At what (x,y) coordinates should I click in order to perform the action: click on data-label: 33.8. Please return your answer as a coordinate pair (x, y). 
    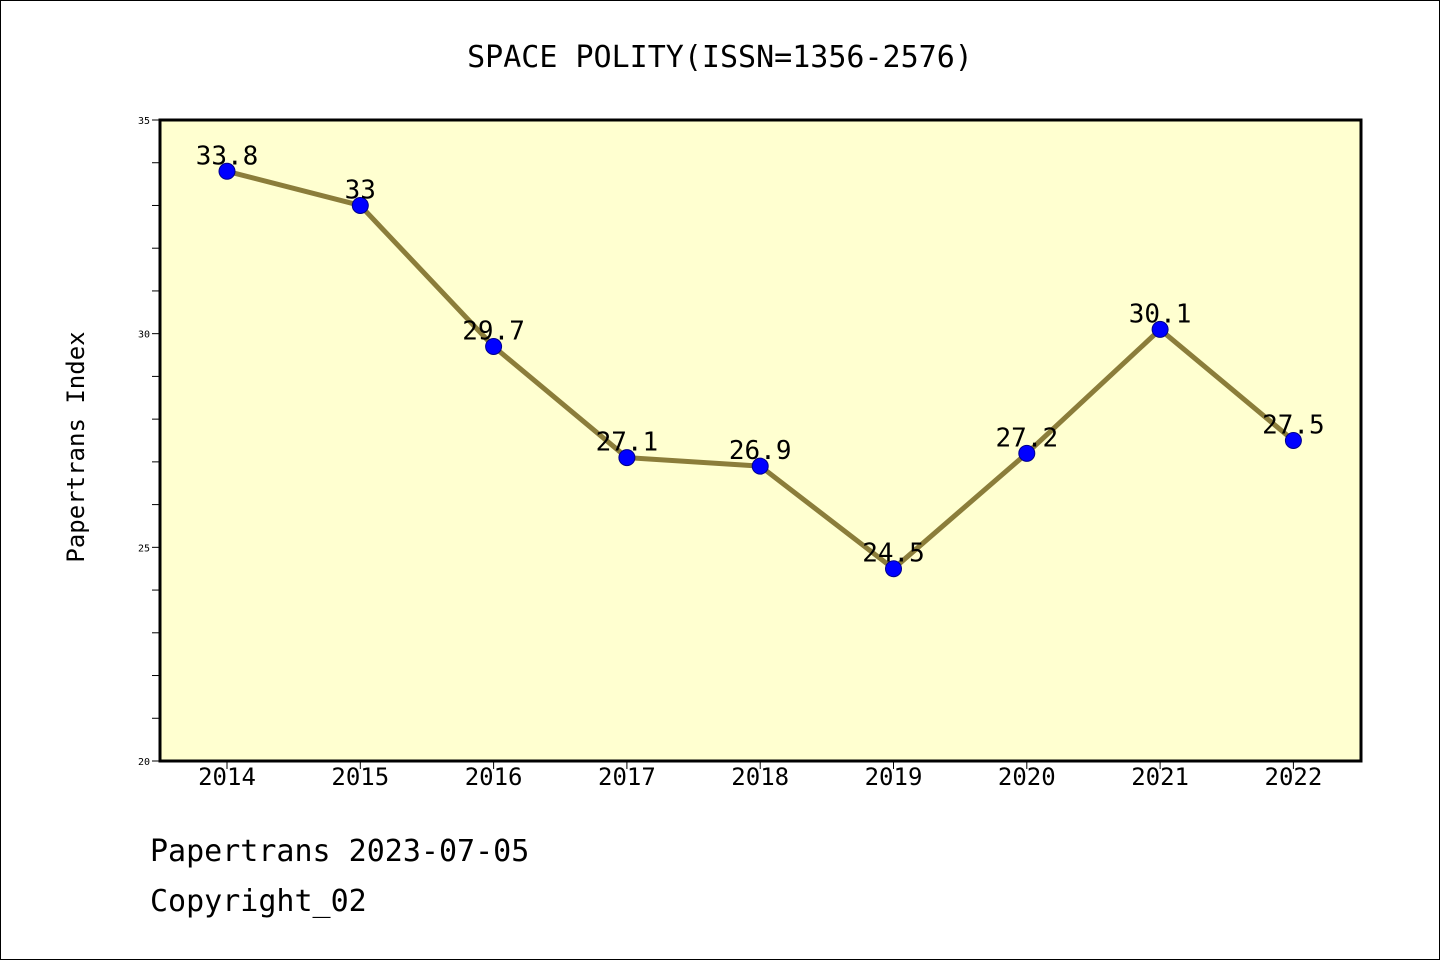
    Looking at the image, I should click on (227, 156).